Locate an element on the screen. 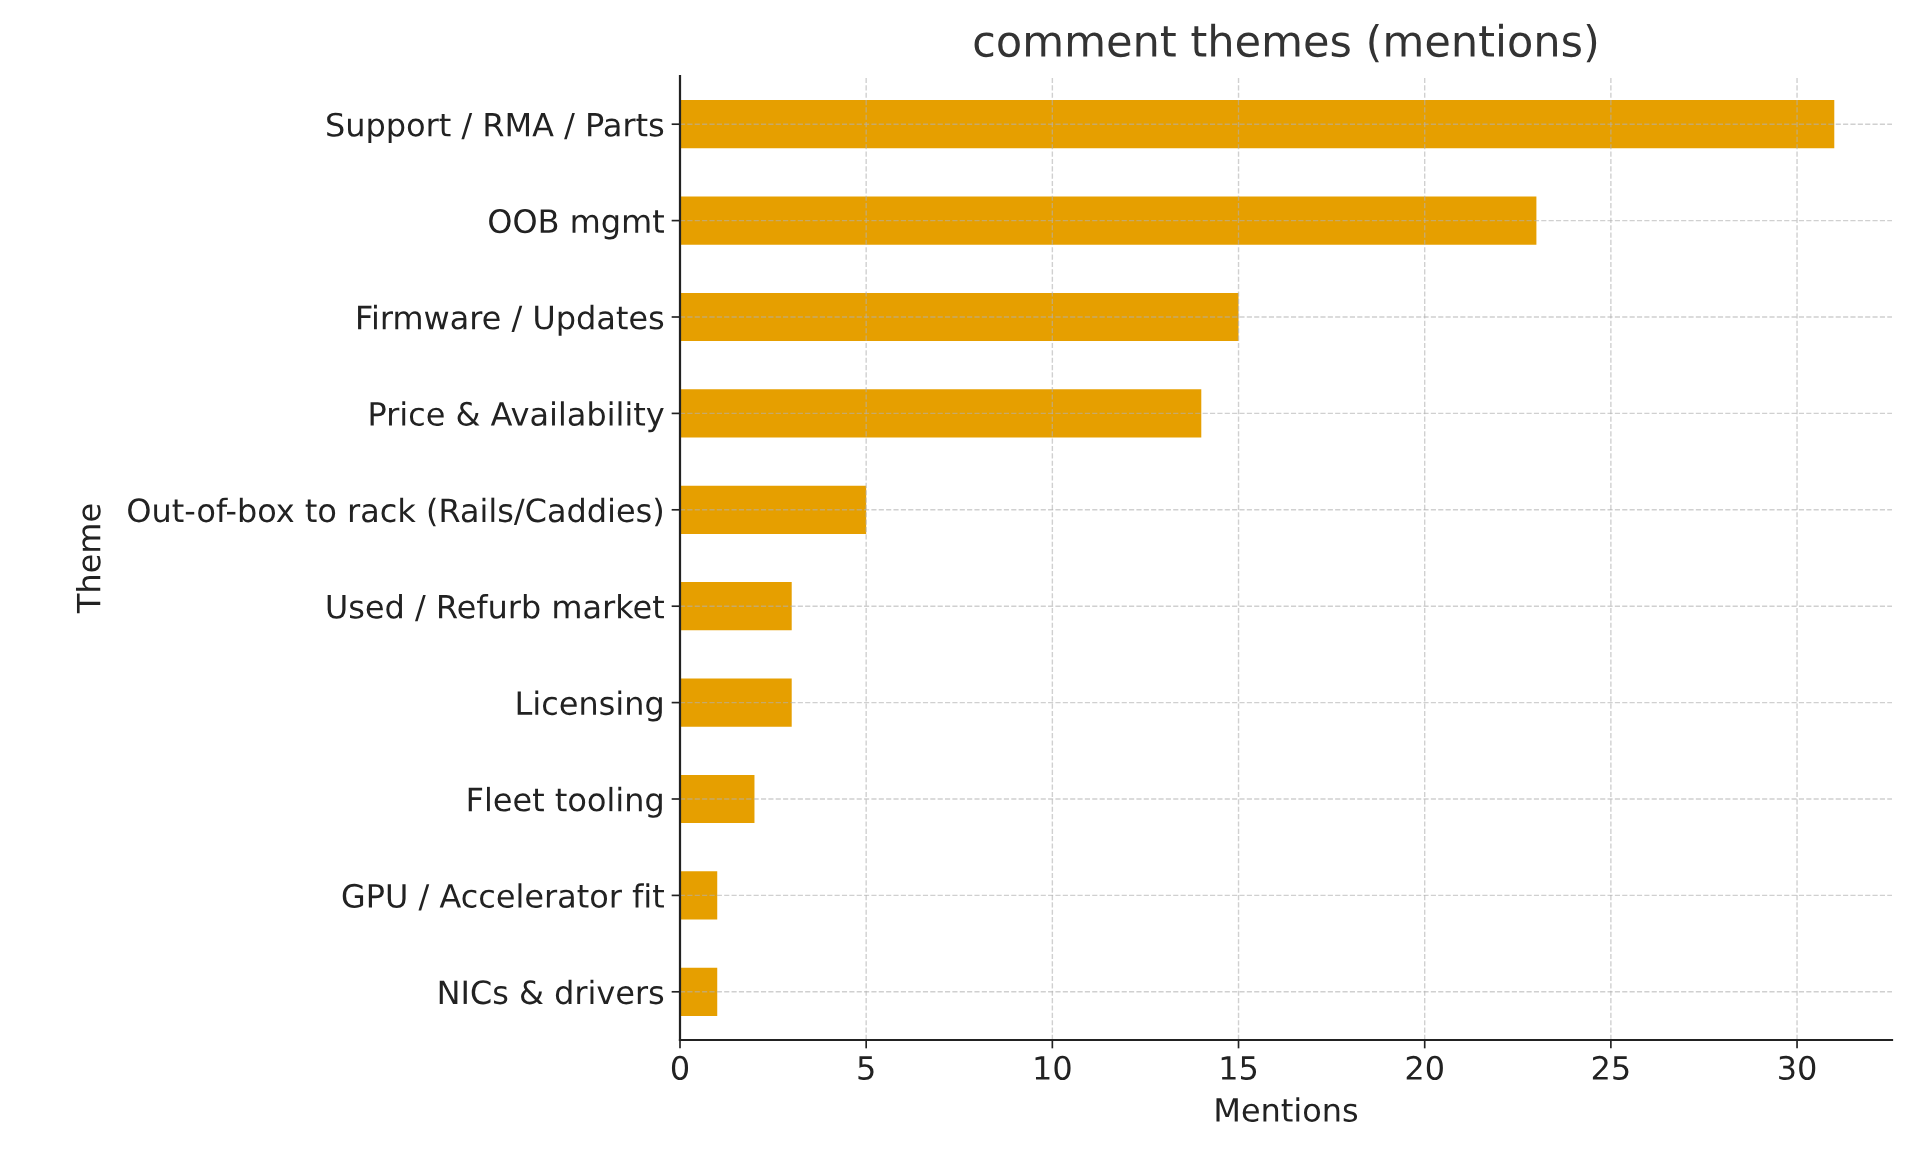  y-tick-label: Licensing is located at coordinates (589, 706).